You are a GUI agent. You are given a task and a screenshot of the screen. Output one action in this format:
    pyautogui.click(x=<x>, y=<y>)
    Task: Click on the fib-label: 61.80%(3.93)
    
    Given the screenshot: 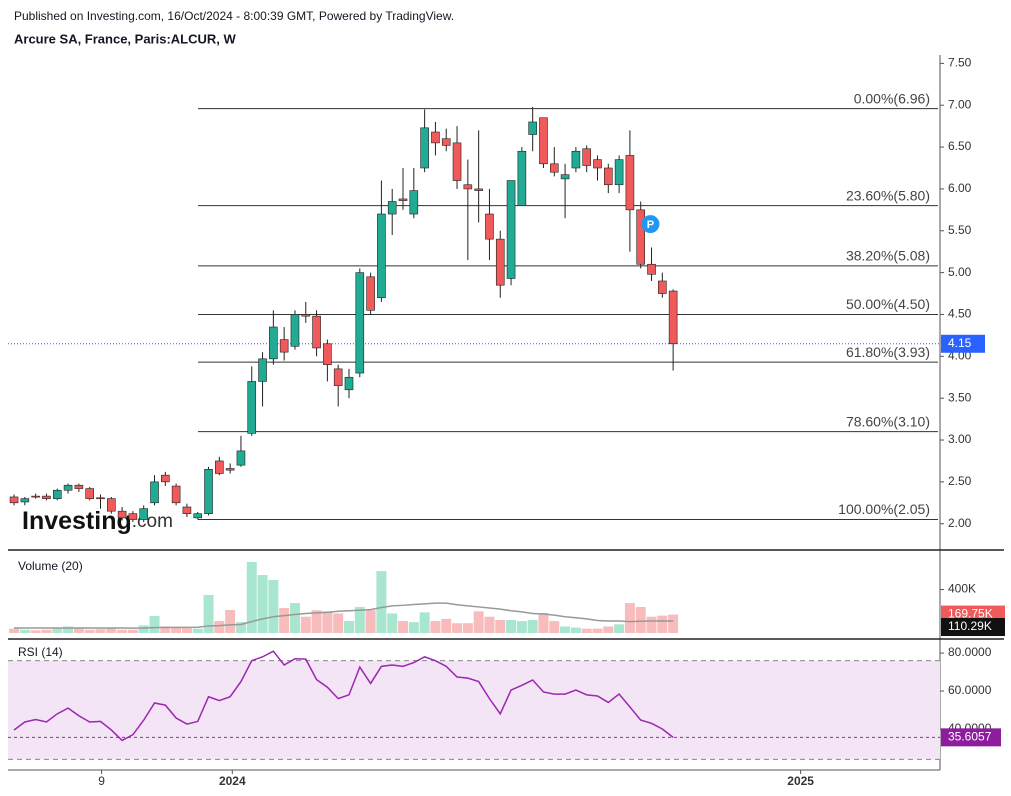 What is the action you would take?
    pyautogui.click(x=888, y=352)
    